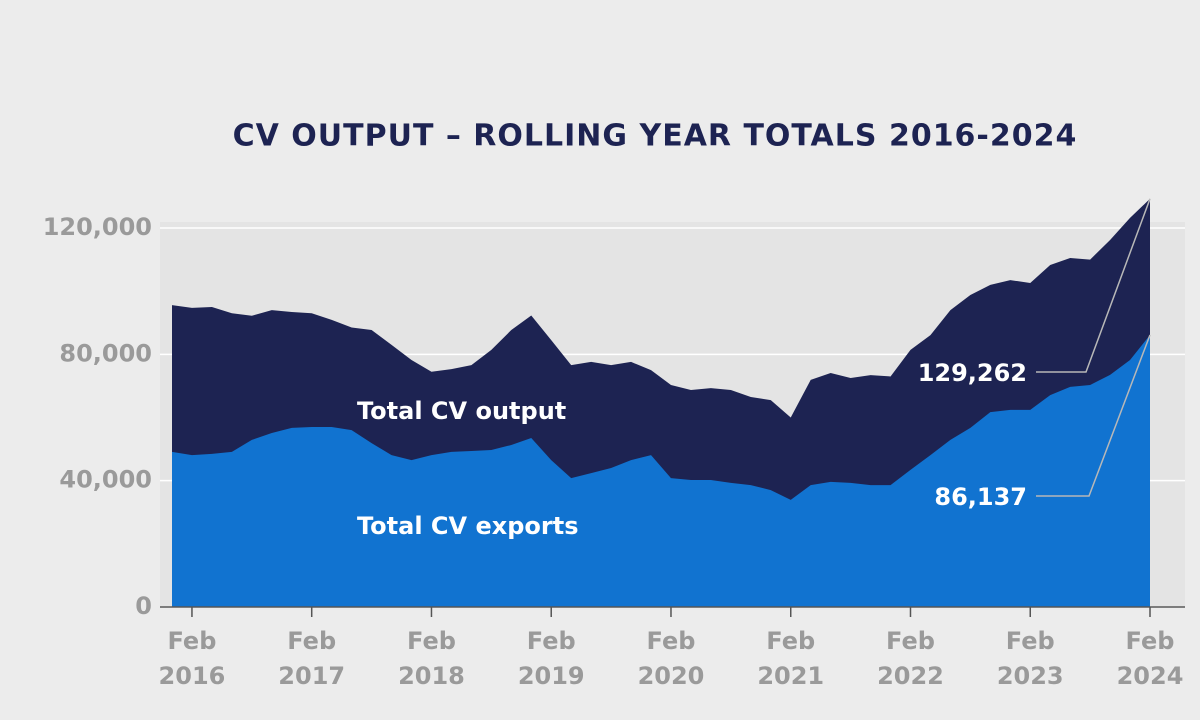  I want to click on x-tick-label: Feb 2021, so click(791, 658).